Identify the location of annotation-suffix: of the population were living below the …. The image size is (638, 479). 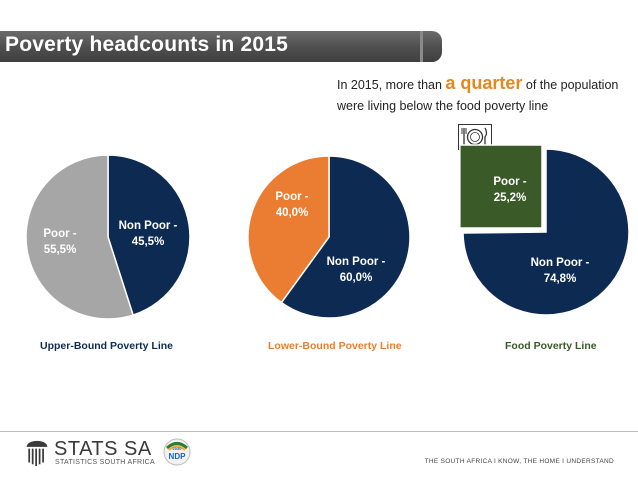
(478, 95).